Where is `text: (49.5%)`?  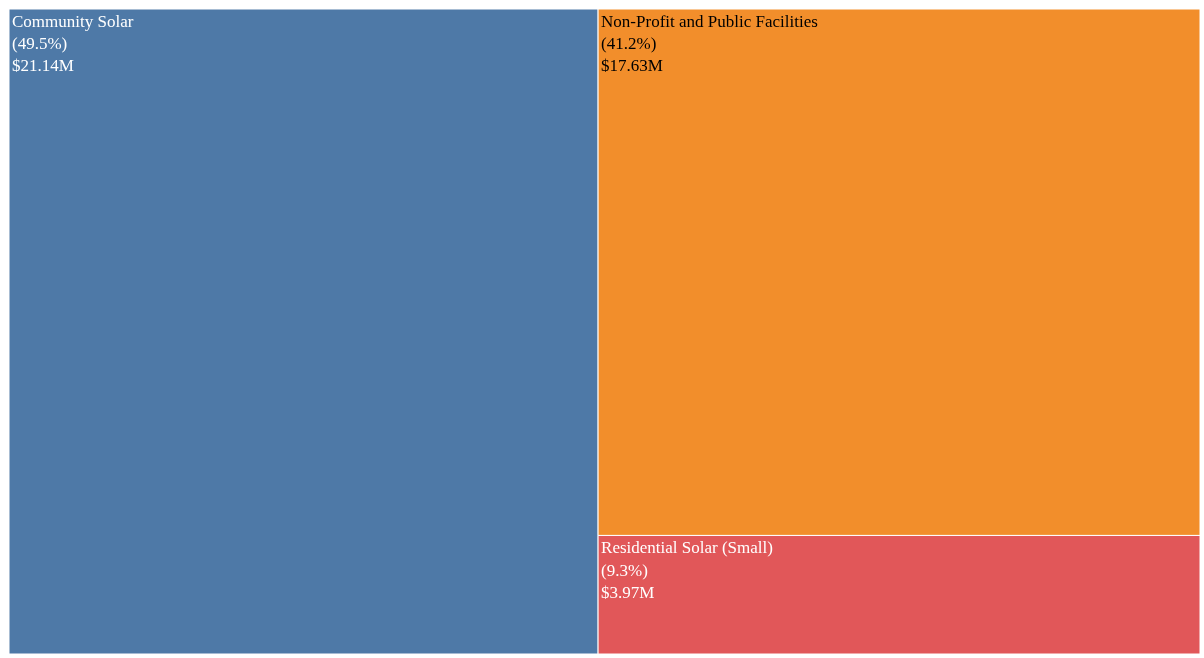 text: (49.5%) is located at coordinates (40, 44).